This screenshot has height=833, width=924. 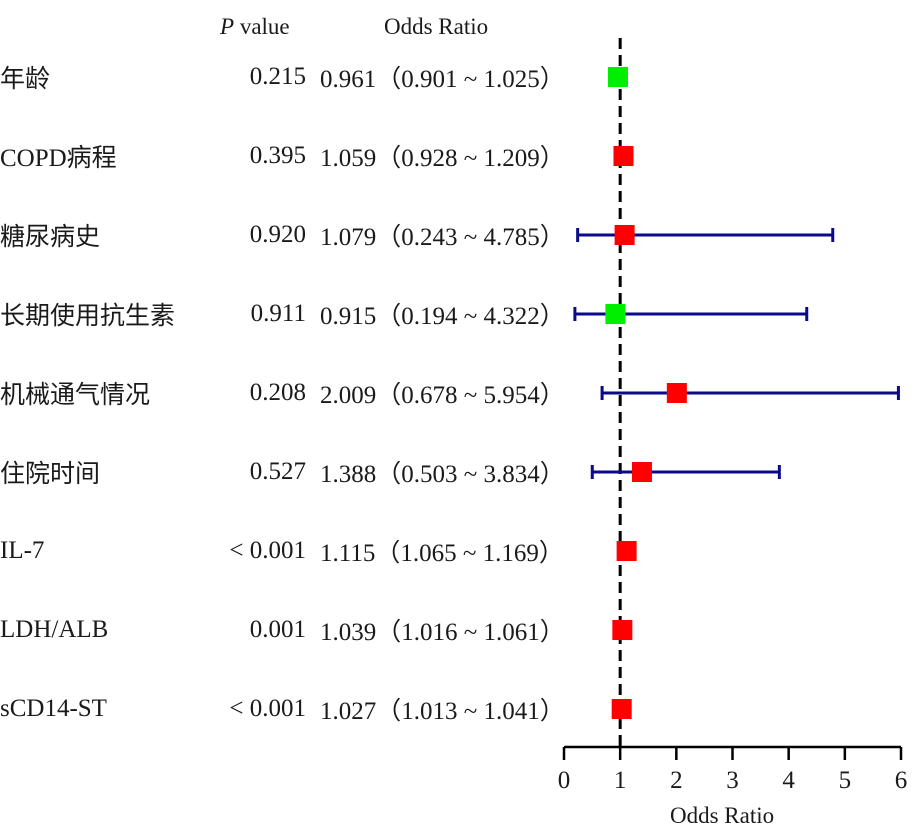 I want to click on row-odds-ratio: 0.915（0.194 ~ 4.322）, so click(x=442, y=316).